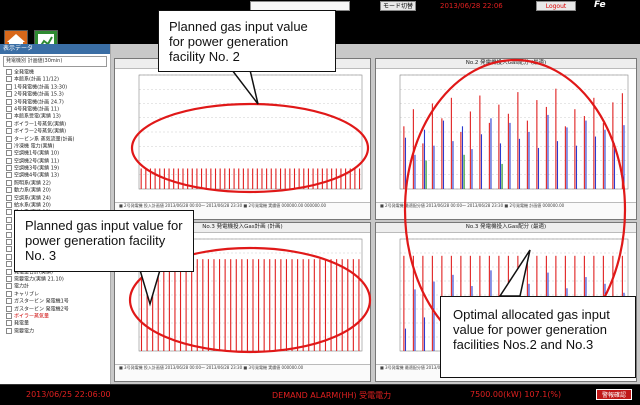 The image size is (640, 405). Describe the element at coordinates (24, 72) in the screenshot. I see `tree-item-label: 全発電機` at that location.